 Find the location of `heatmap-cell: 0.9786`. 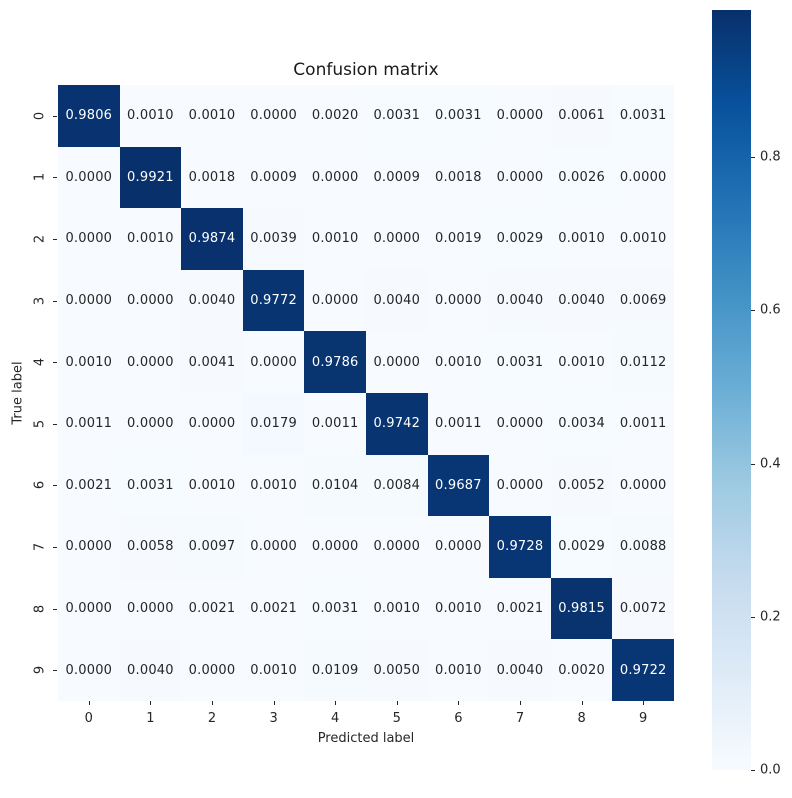

heatmap-cell: 0.9786 is located at coordinates (335, 362).